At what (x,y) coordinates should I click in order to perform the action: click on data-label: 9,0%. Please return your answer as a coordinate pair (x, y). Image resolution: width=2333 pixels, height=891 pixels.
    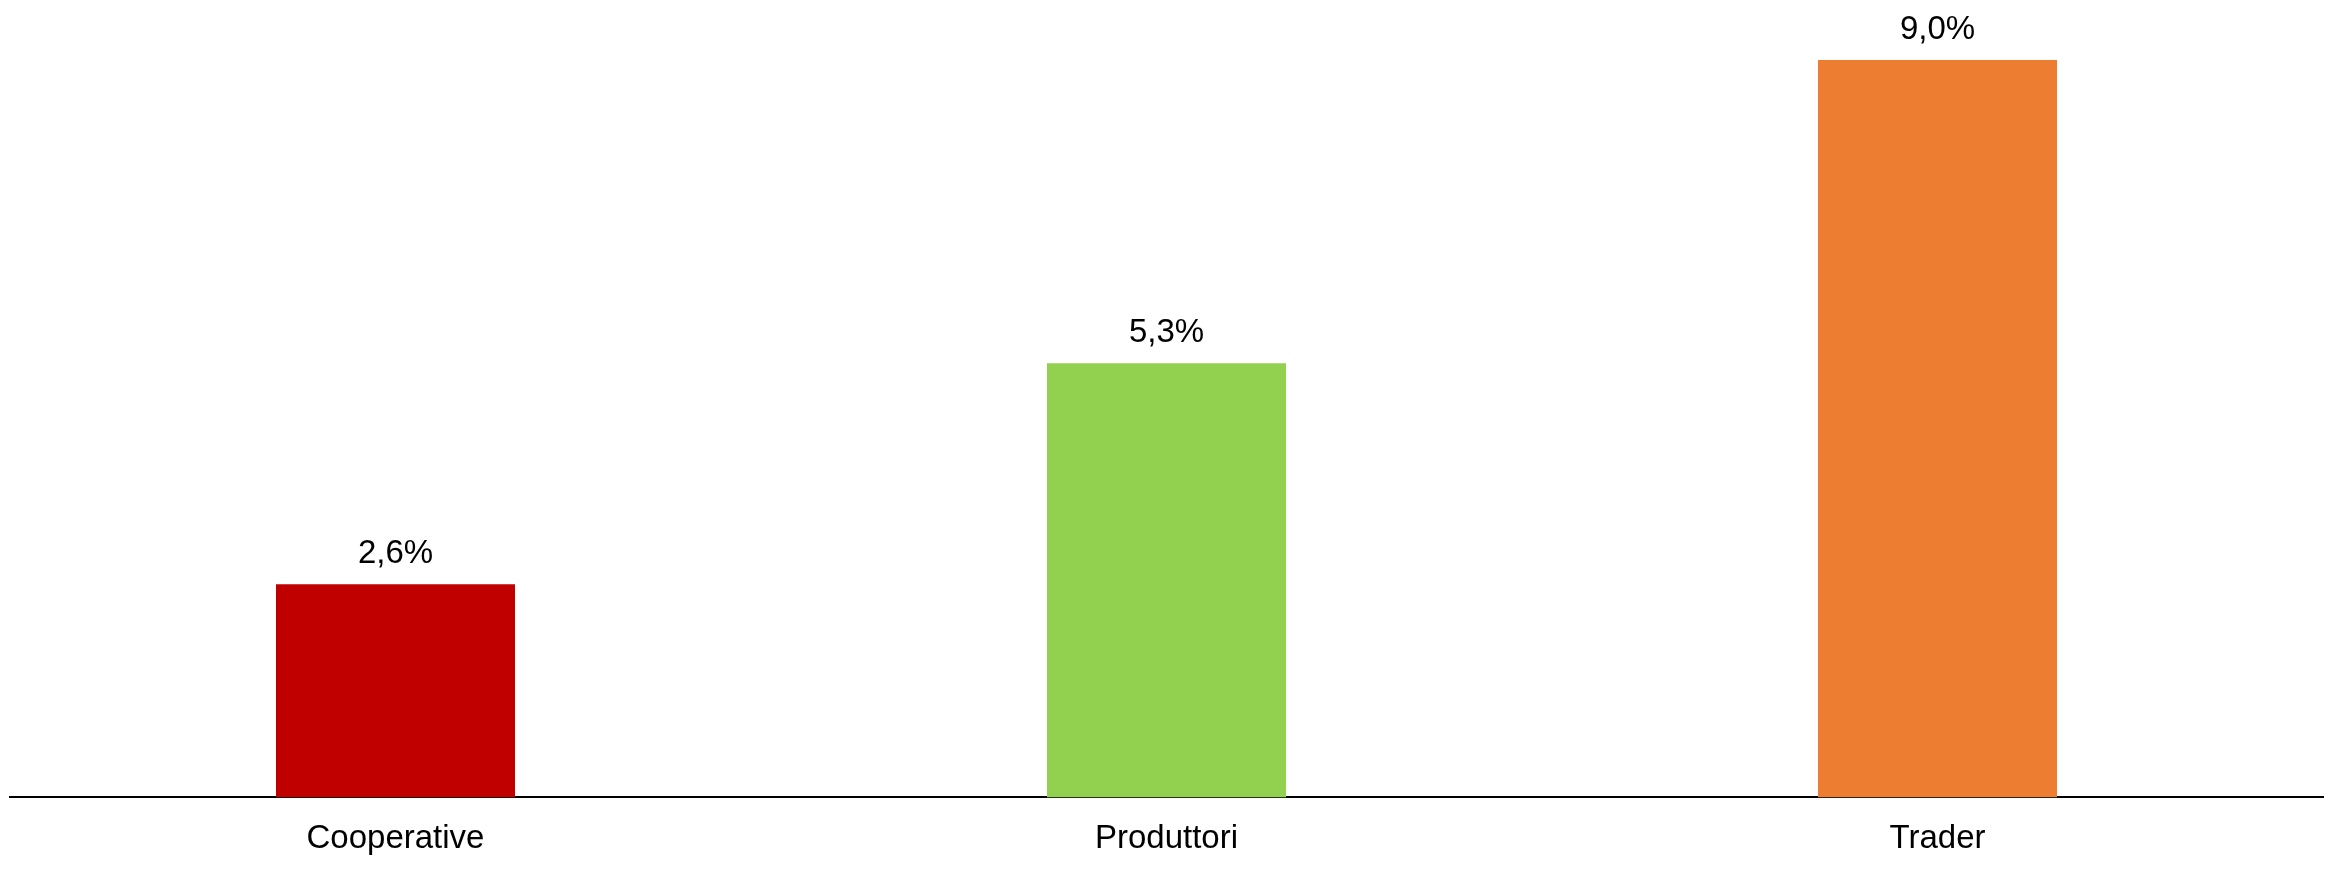
    Looking at the image, I should click on (1937, 27).